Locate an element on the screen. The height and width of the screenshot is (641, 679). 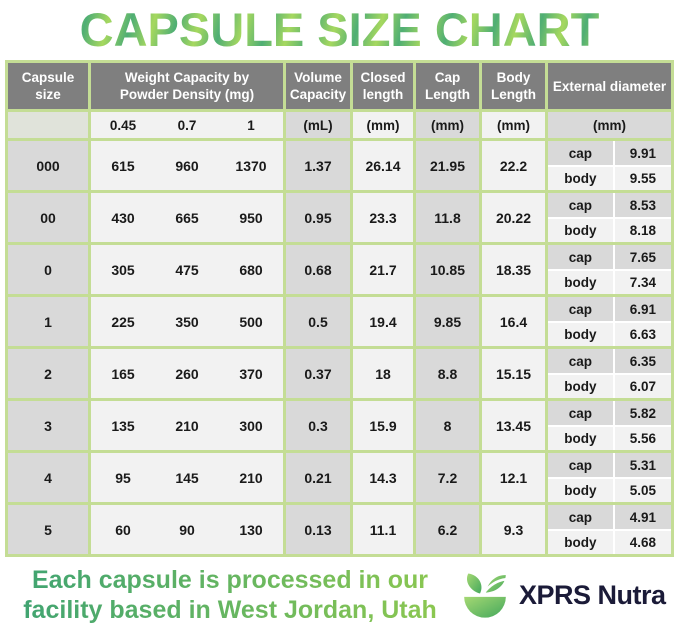
external-diameter-cell: cap 5.31 body 5.05 is located at coordinates (609, 478).